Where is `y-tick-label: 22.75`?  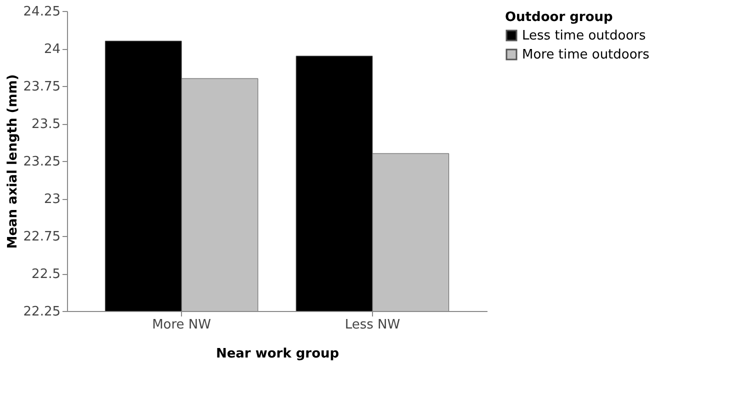
y-tick-label: 22.75 is located at coordinates (41, 237).